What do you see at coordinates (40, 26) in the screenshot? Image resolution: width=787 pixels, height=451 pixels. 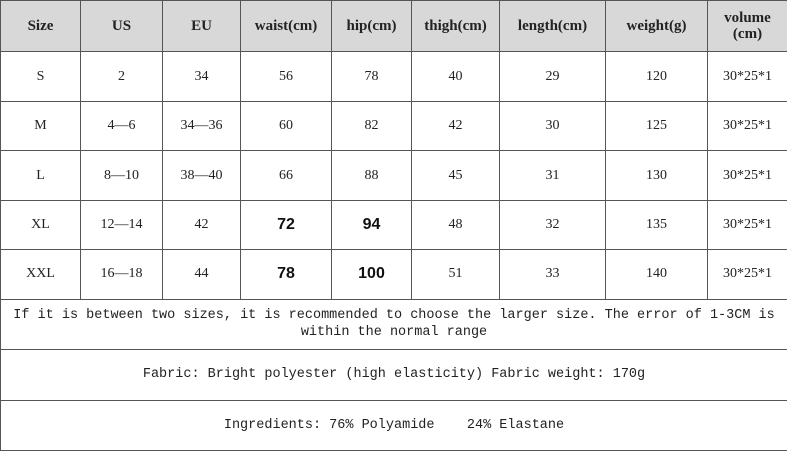 I see `header-cell: Size` at bounding box center [40, 26].